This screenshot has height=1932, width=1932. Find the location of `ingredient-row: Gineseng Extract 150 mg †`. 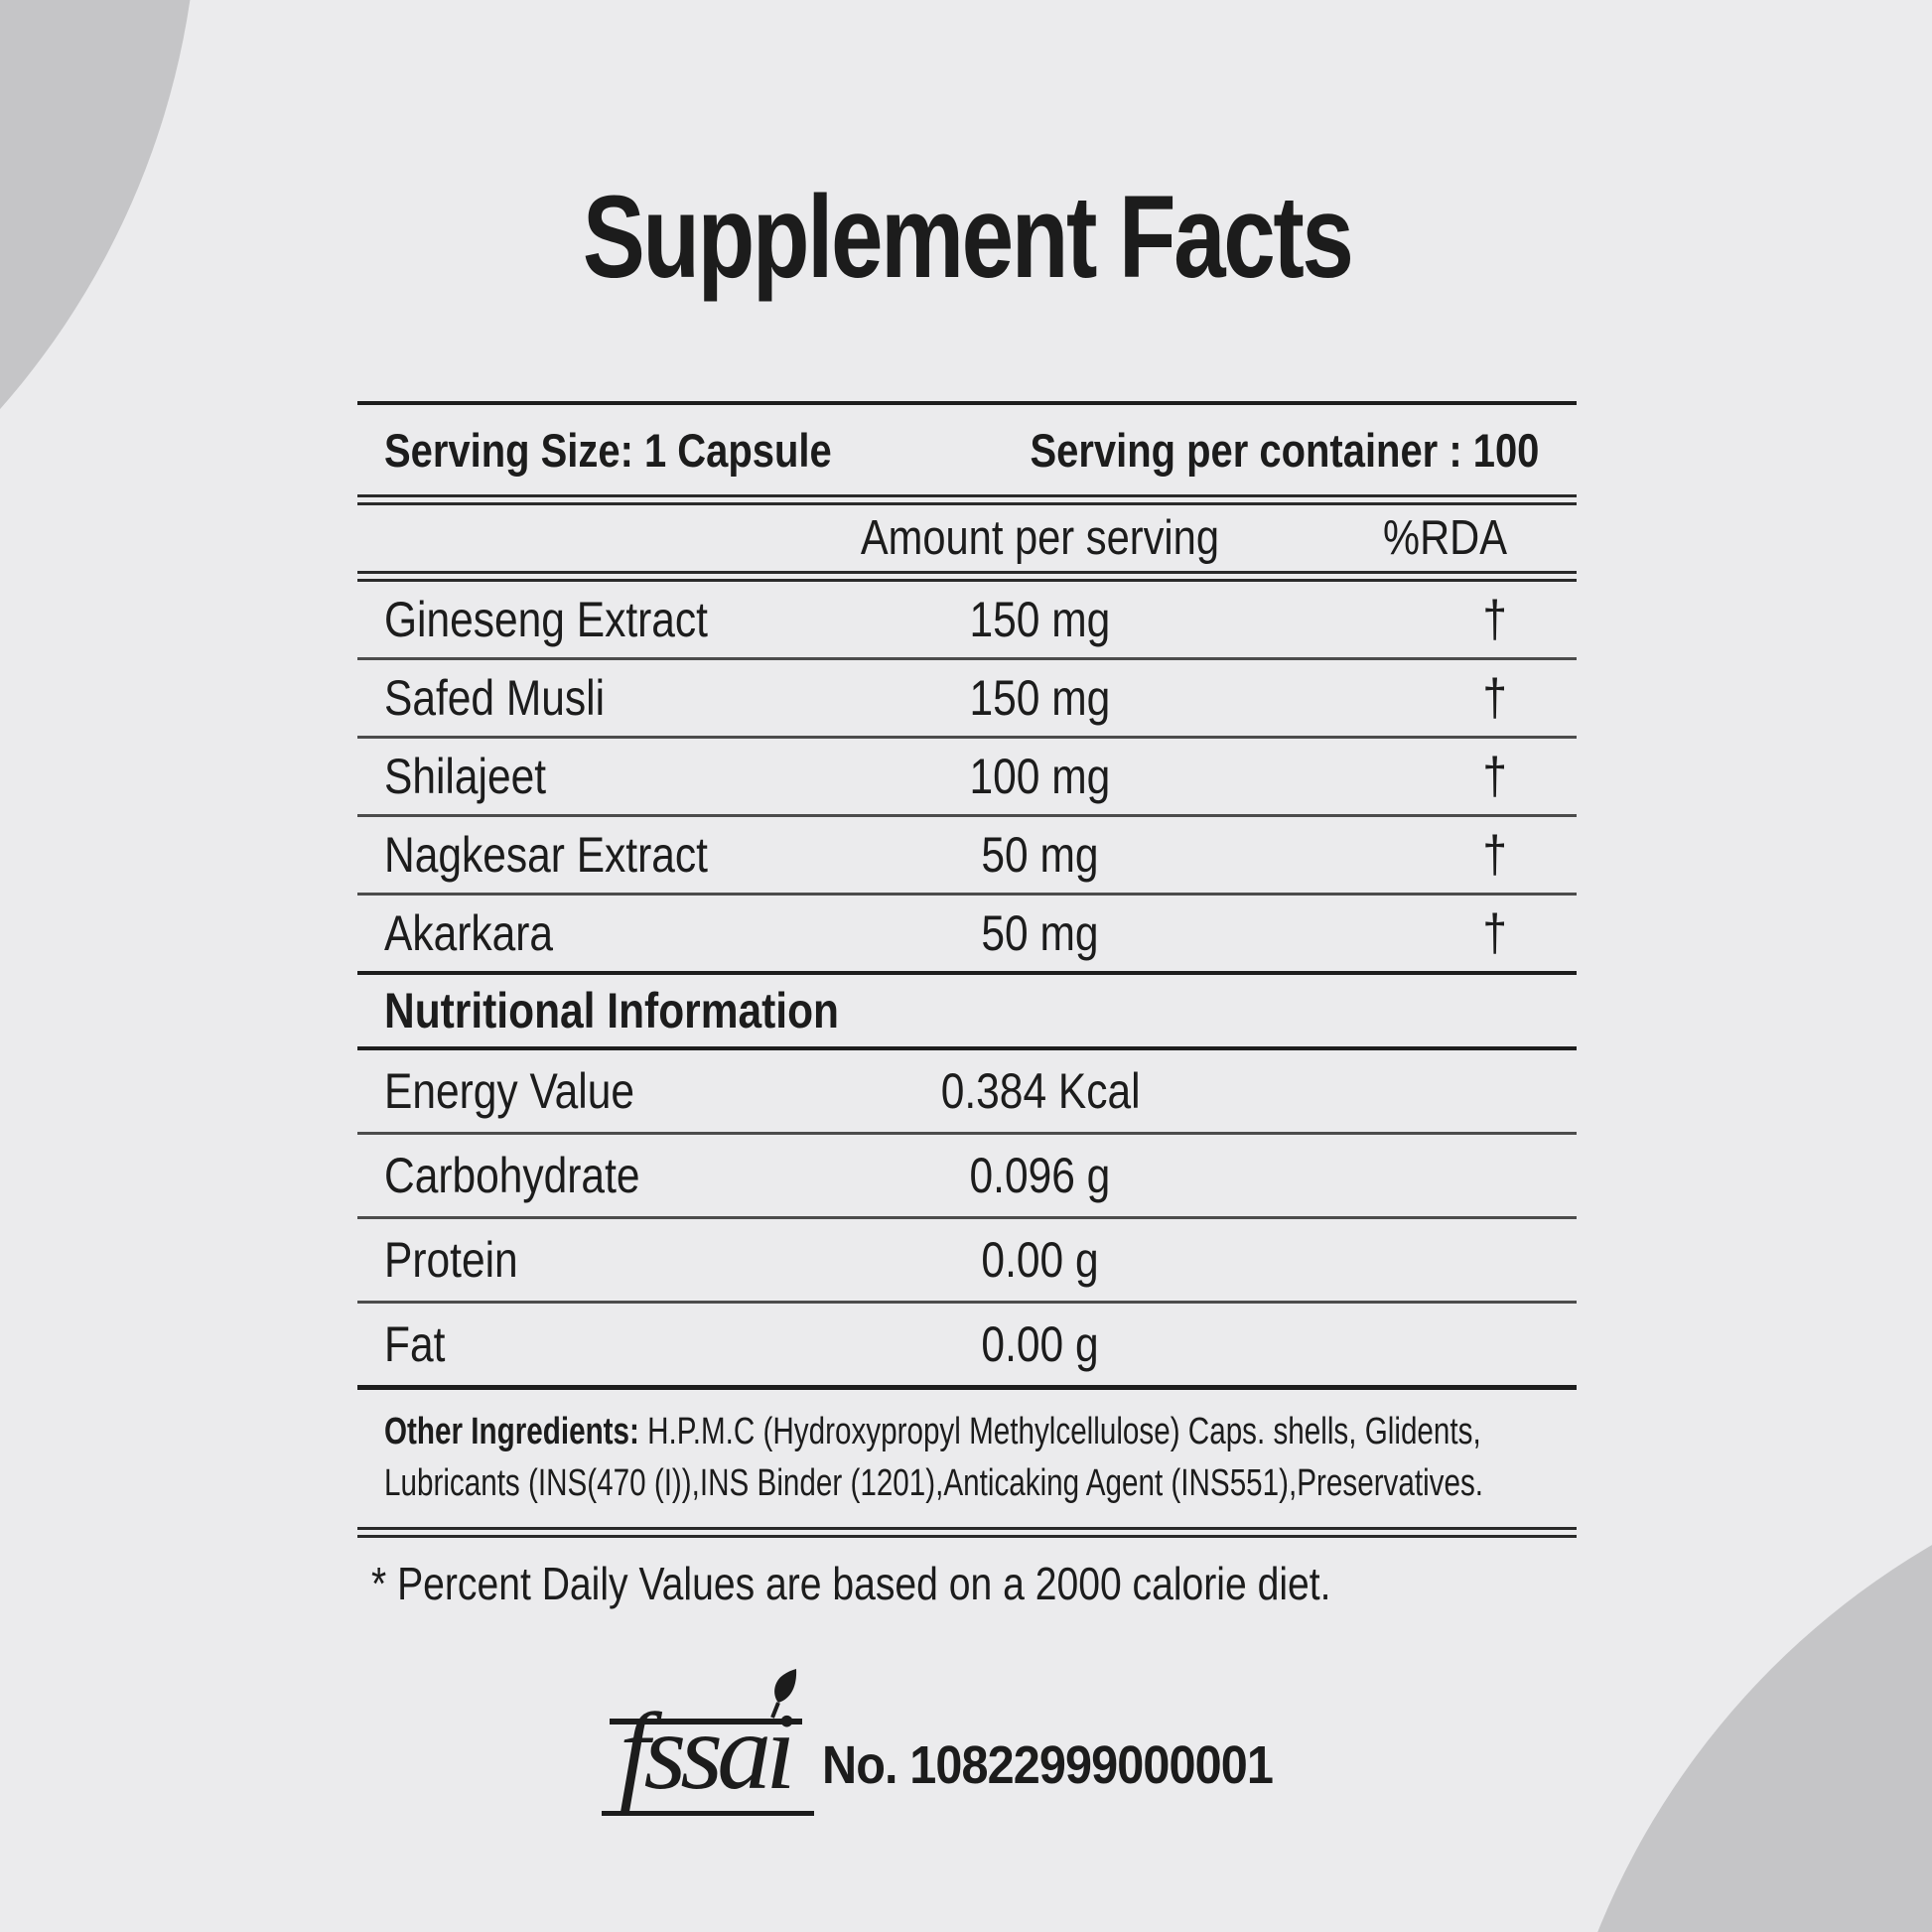

ingredient-row: Gineseng Extract 150 mg † is located at coordinates (967, 619).